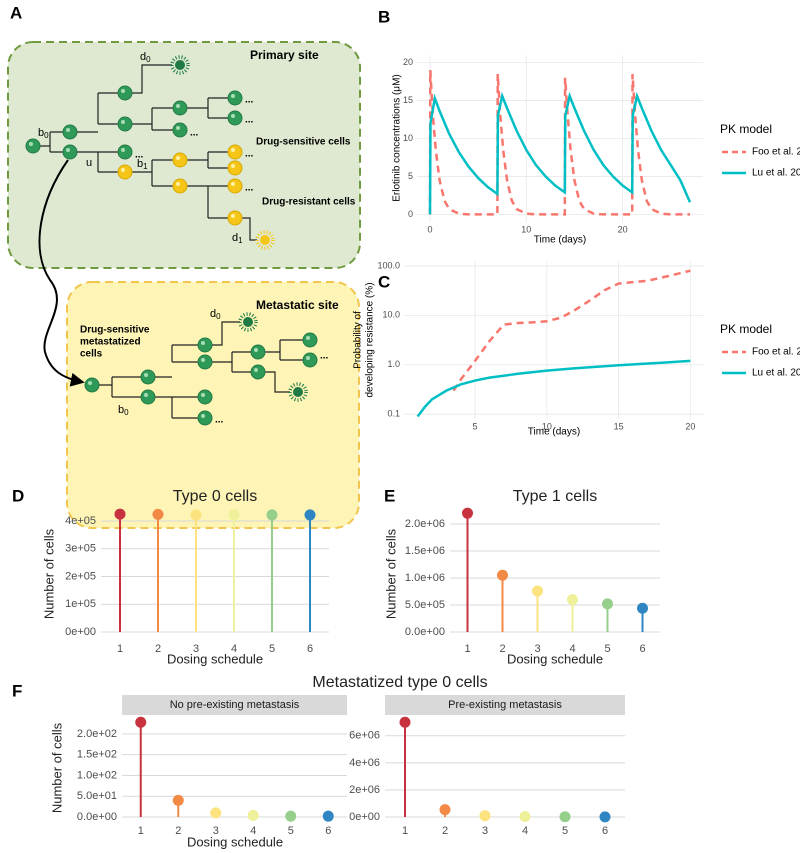  Describe the element at coordinates (391, 315) in the screenshot. I see `y-tick-label: 10.0` at that location.